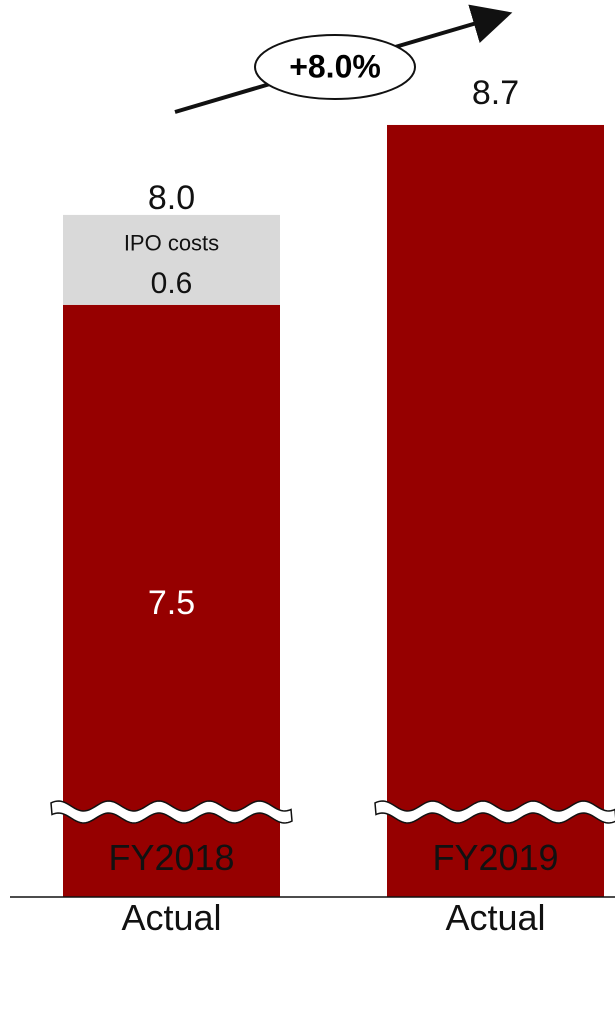  I want to click on annotation-bubble, so click(335, 67).